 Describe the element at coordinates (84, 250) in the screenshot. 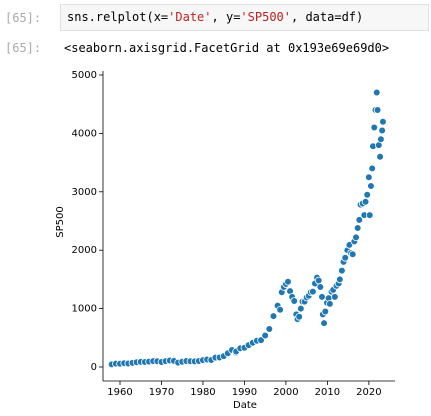

I see `y-tick-label: 2000` at that location.